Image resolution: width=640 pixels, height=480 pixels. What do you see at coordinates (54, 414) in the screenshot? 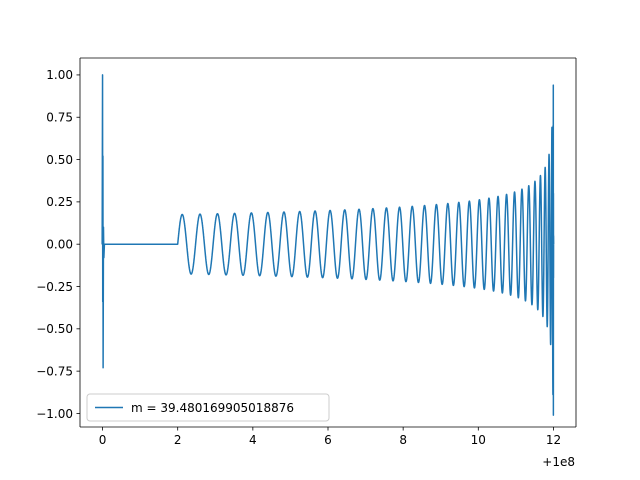
I see `y-tick-label: −1.00` at bounding box center [54, 414].